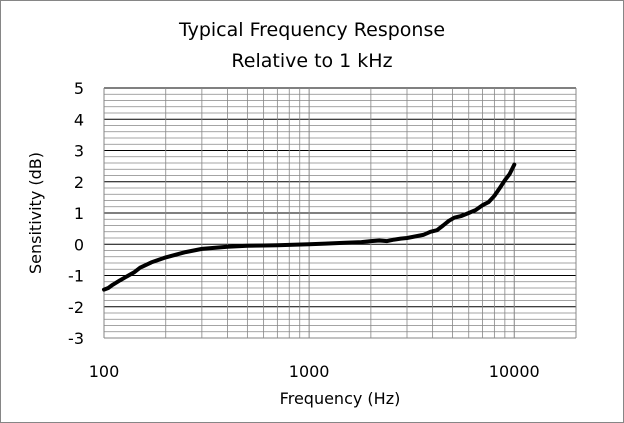 Image resolution: width=624 pixels, height=423 pixels. What do you see at coordinates (79, 119) in the screenshot?
I see `y-tick-label: 4` at bounding box center [79, 119].